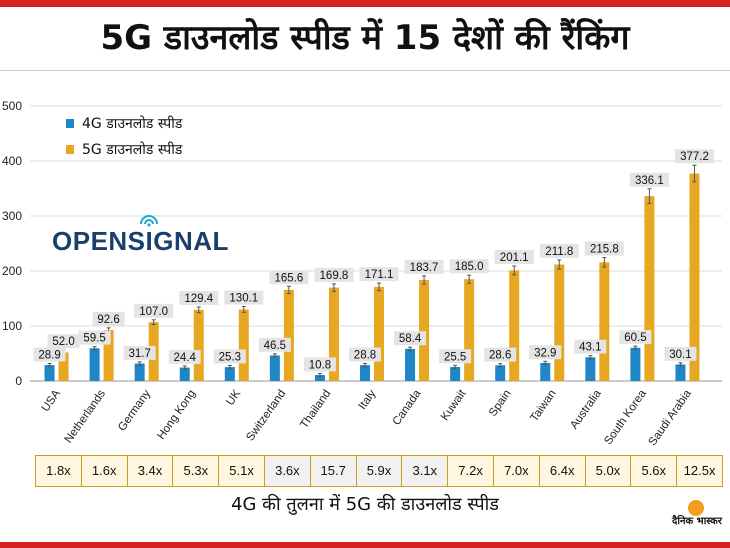  Describe the element at coordinates (287, 471) in the screenshot. I see `ratio-cell: 3.6x` at that location.